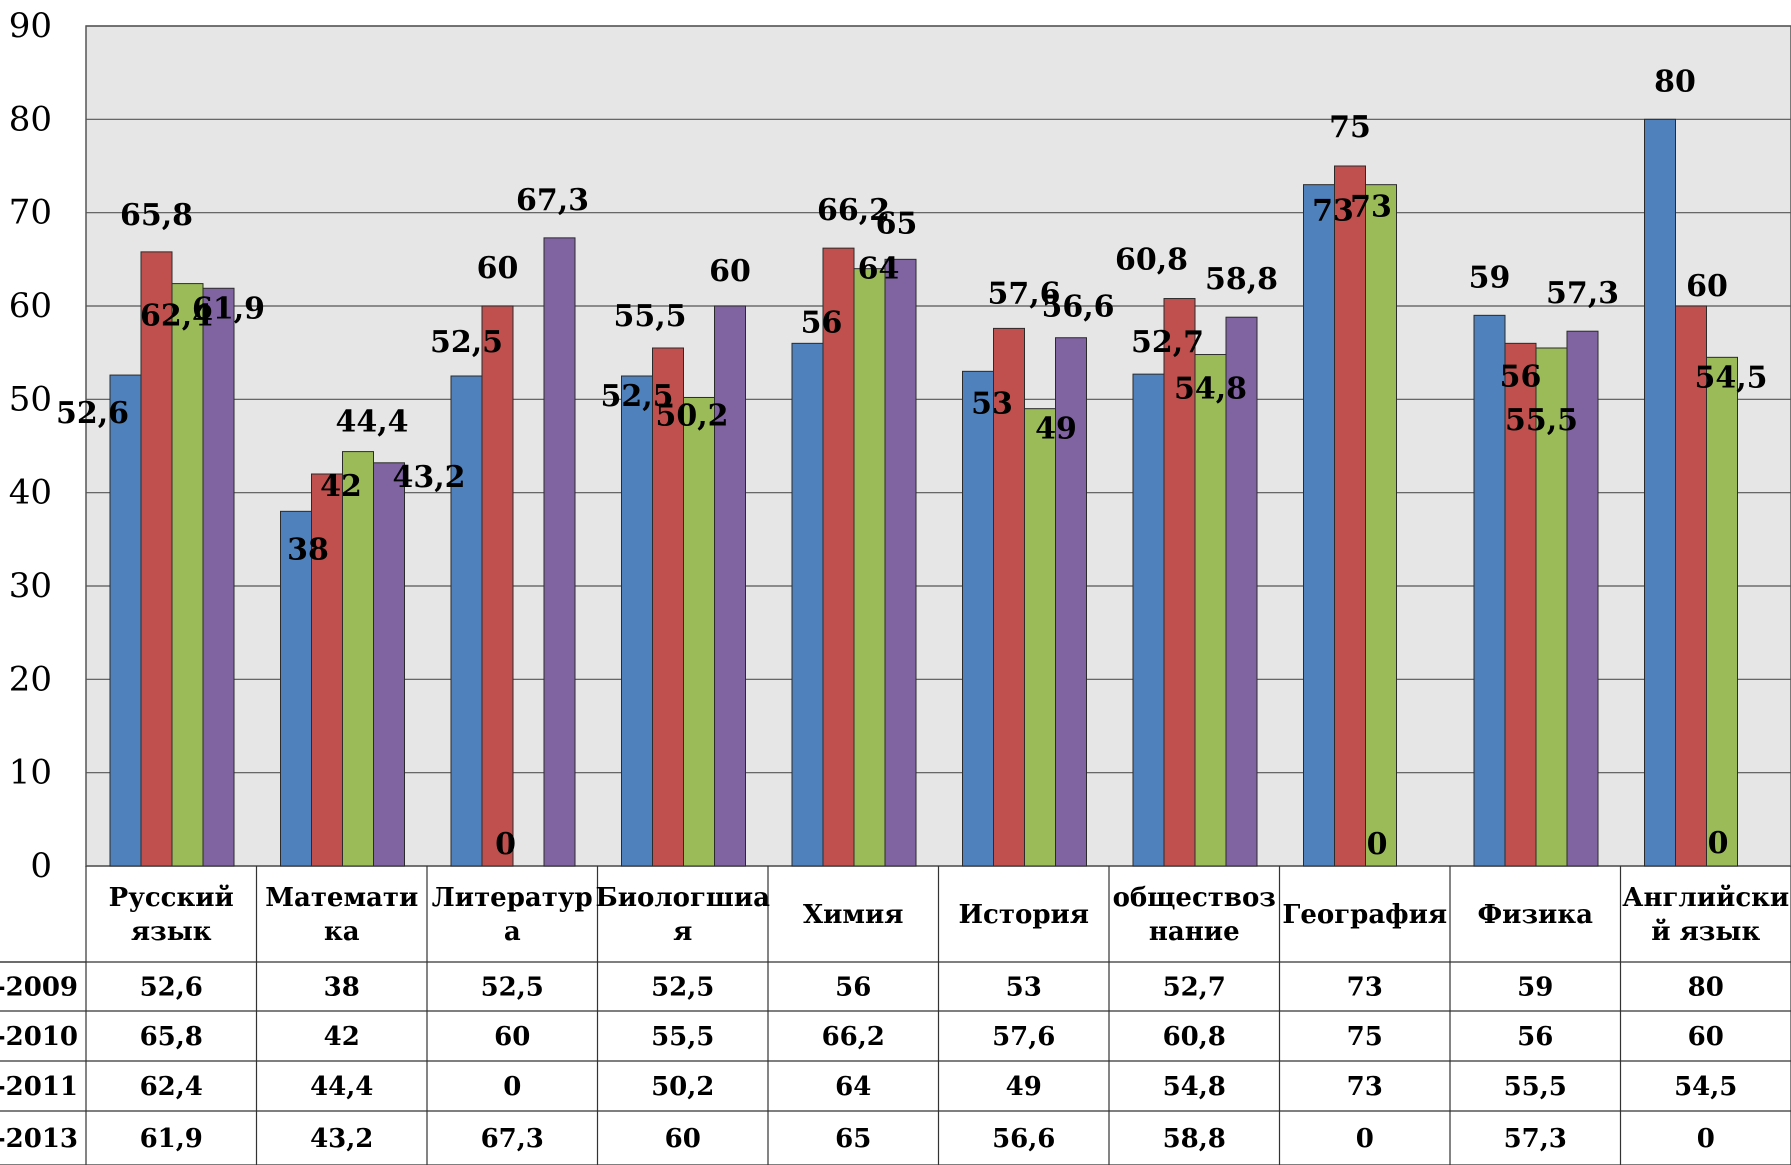 The width and height of the screenshot is (1791, 1165). I want to click on table-cell: 54,5, so click(1705, 1087).